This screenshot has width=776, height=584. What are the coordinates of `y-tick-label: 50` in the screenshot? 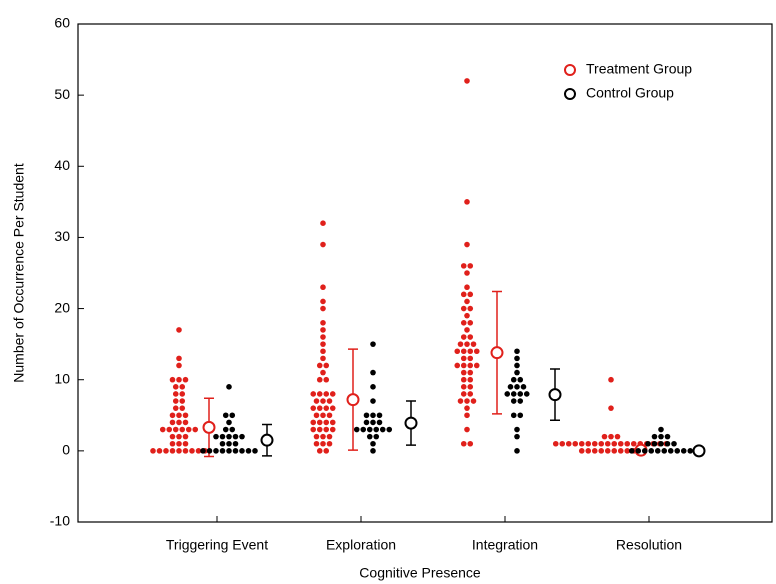 It's located at (62, 94).